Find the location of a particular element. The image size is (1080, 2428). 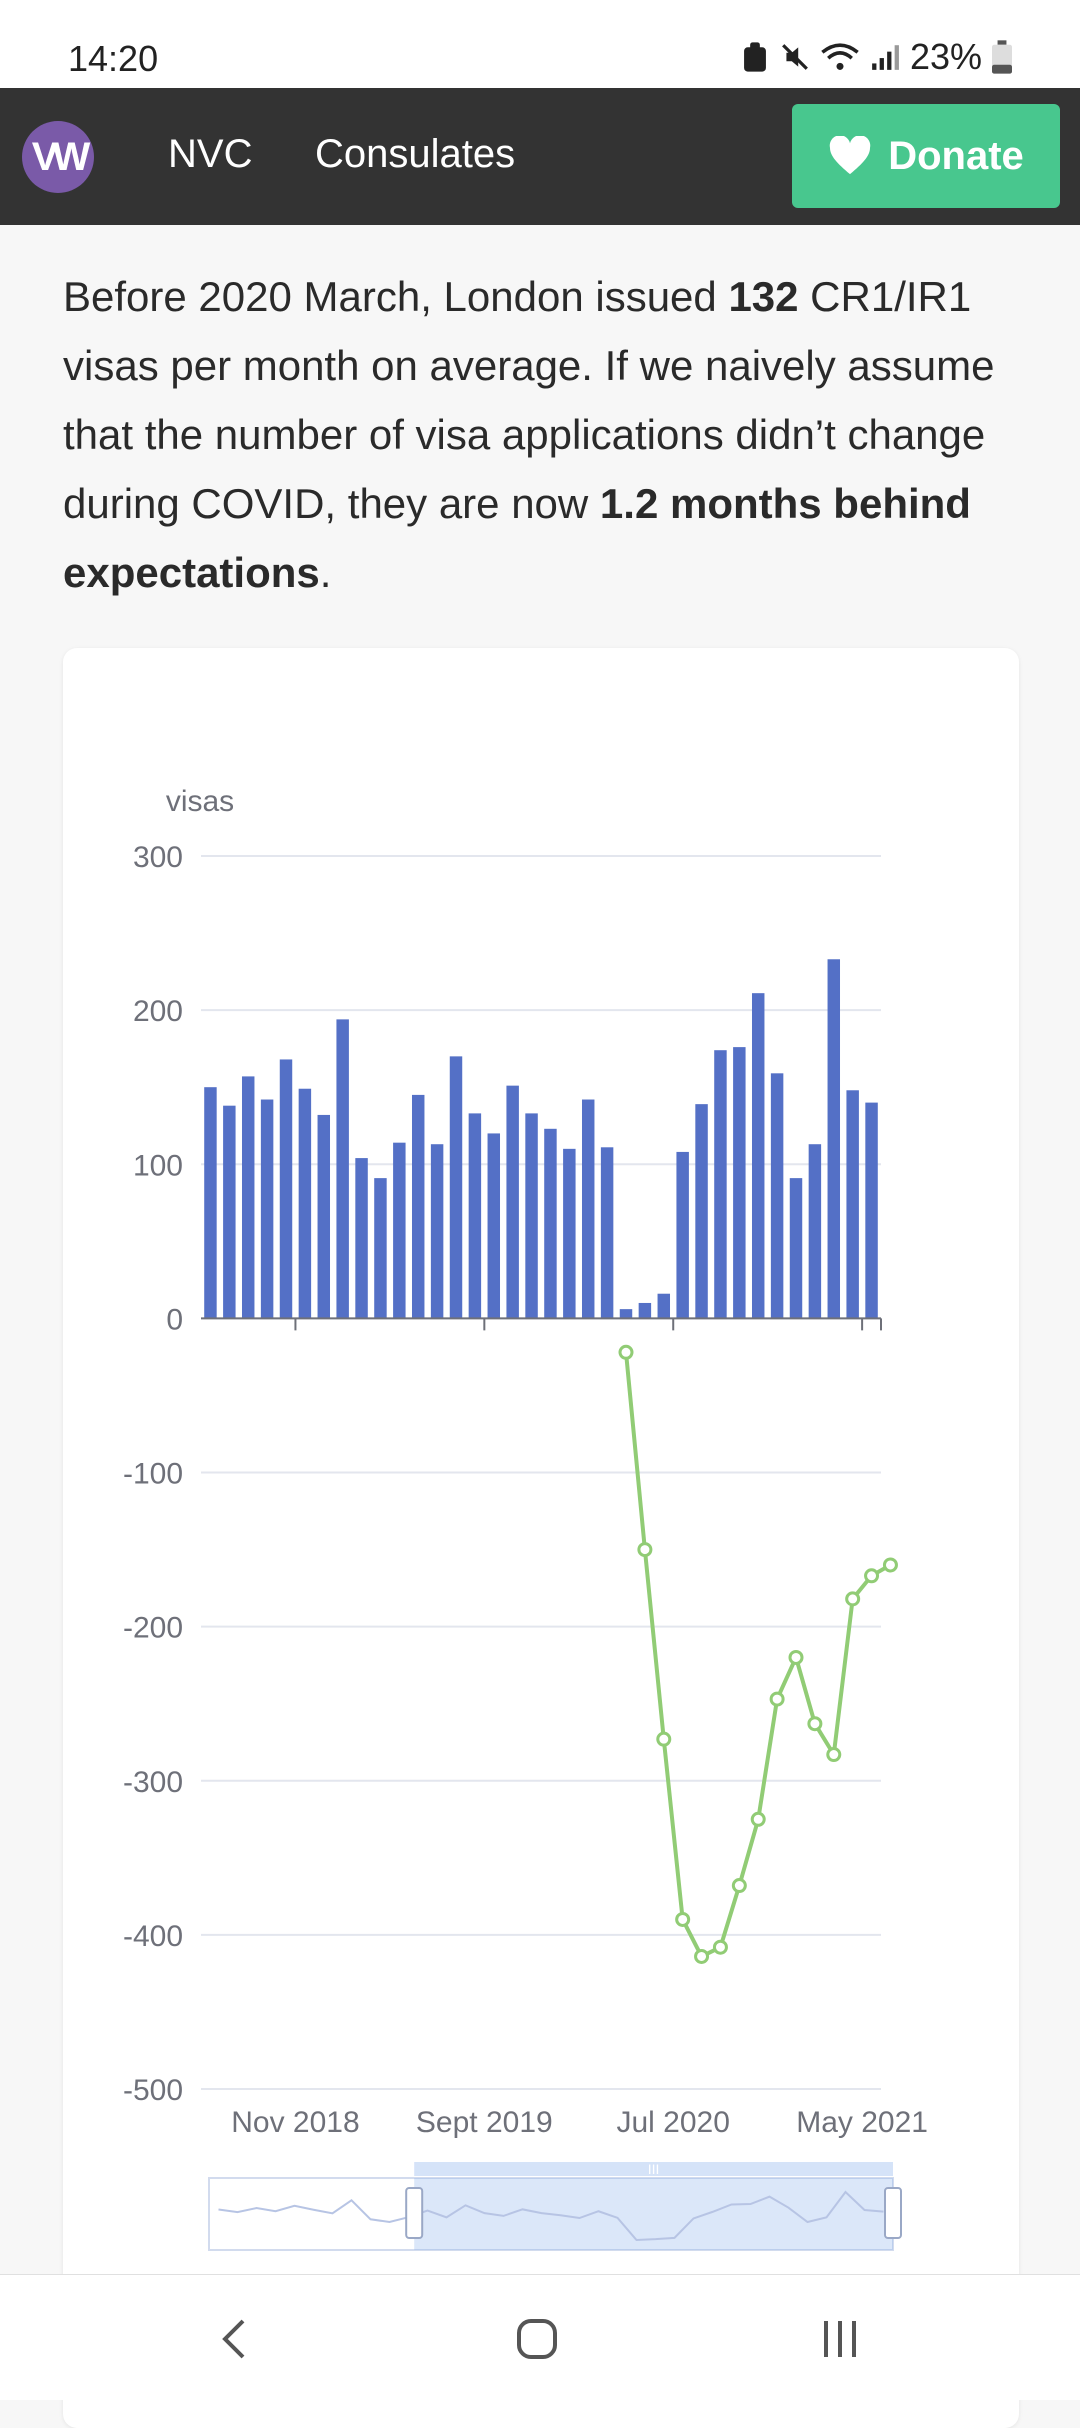

zoom-preview-line is located at coordinates (551, 2216).